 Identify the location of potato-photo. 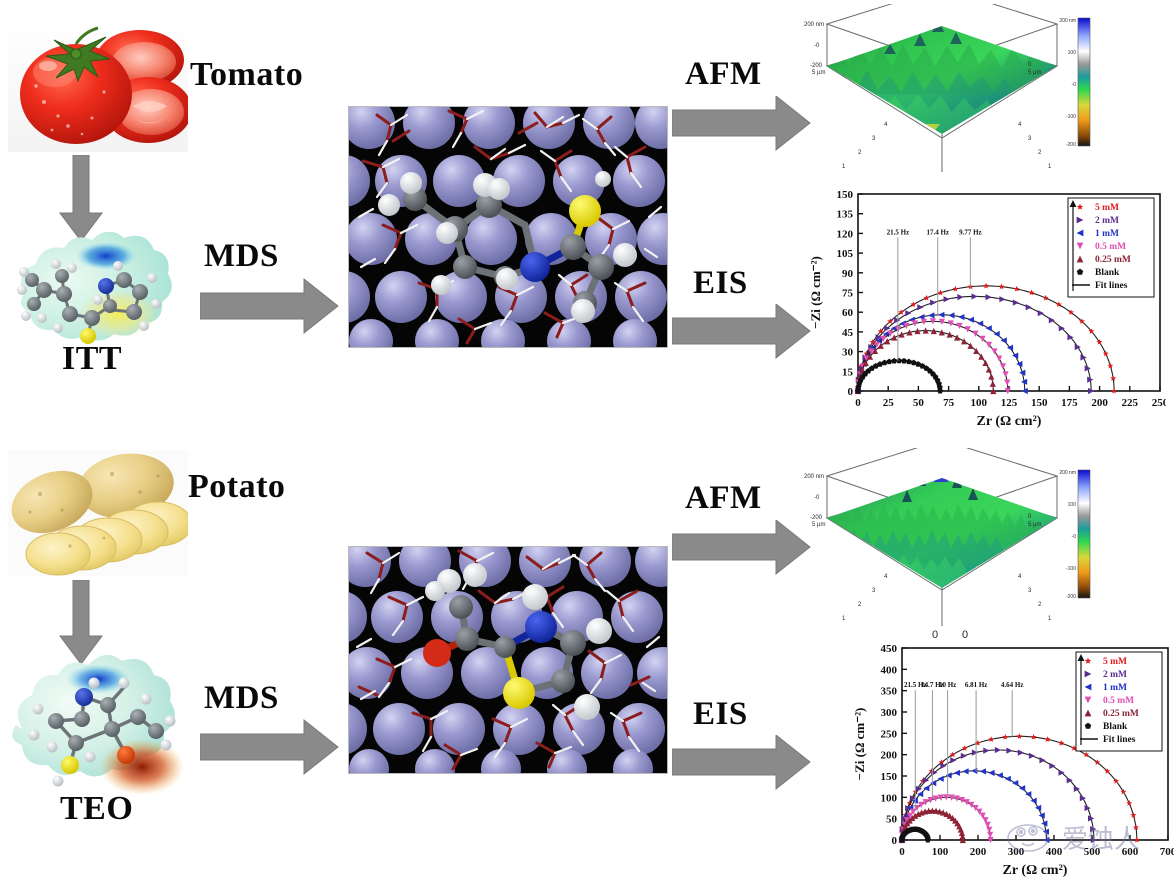
(98, 513).